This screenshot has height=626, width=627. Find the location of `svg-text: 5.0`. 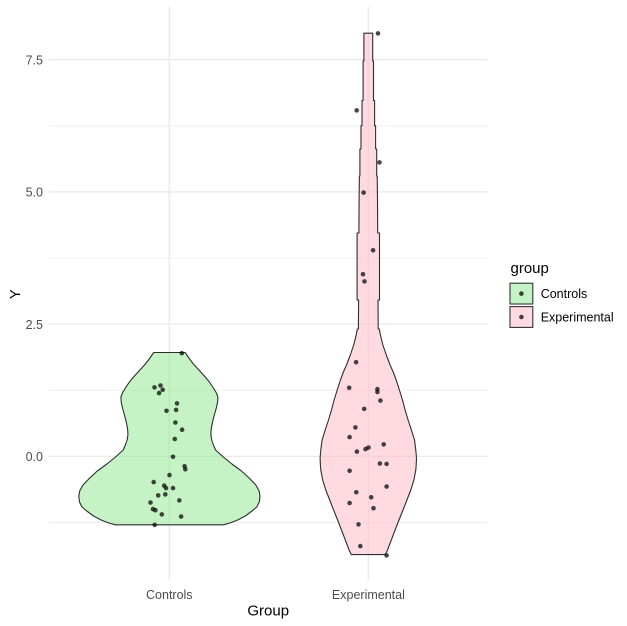

svg-text: 5.0 is located at coordinates (34, 193).